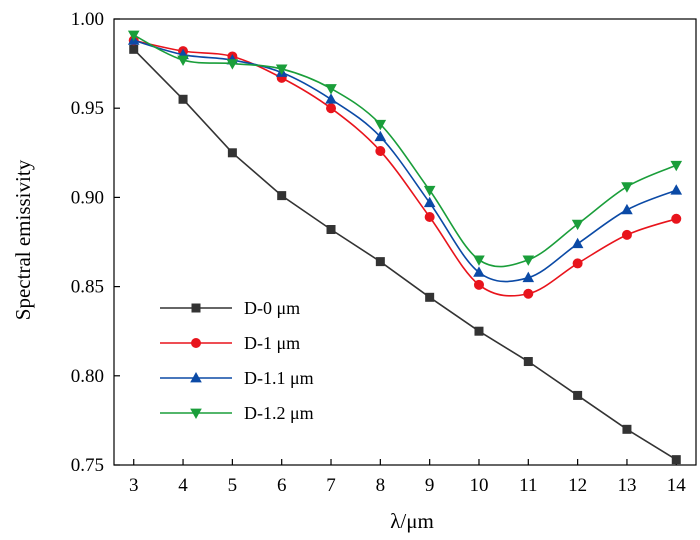 Image resolution: width=700 pixels, height=540 pixels. I want to click on x-tick-label: 8, so click(381, 485).